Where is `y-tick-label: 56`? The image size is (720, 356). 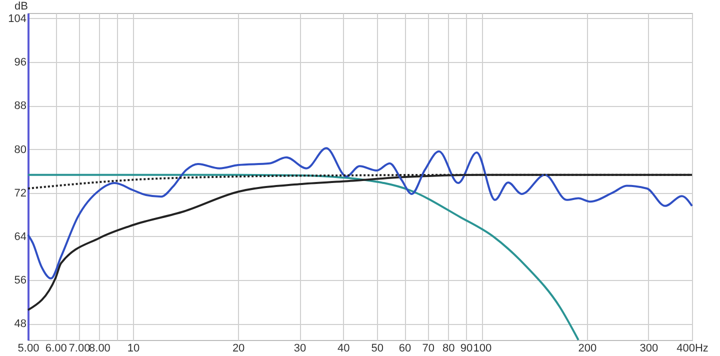
y-tick-label: 56 is located at coordinates (20, 280).